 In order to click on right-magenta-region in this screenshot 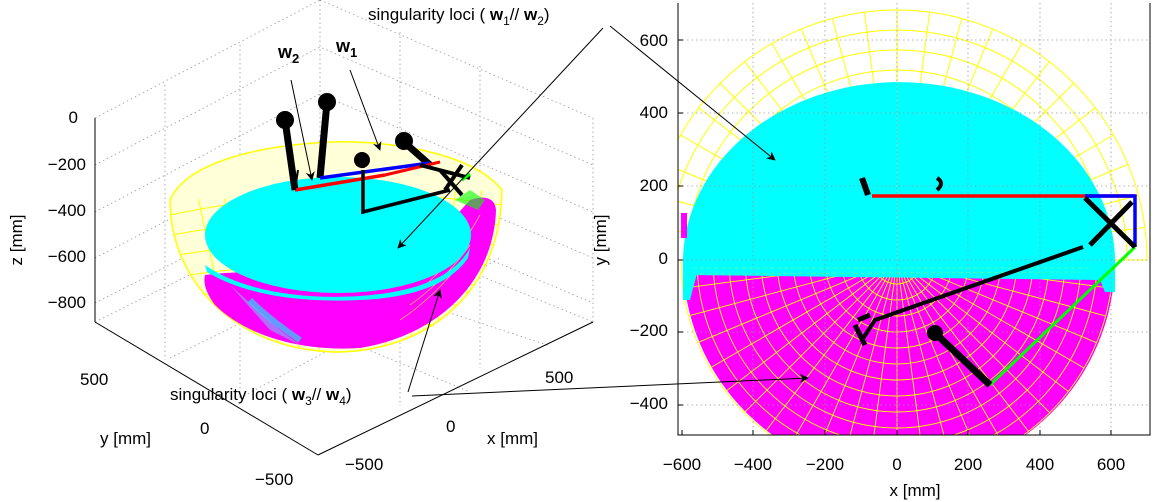, I will do `click(897, 347)`.